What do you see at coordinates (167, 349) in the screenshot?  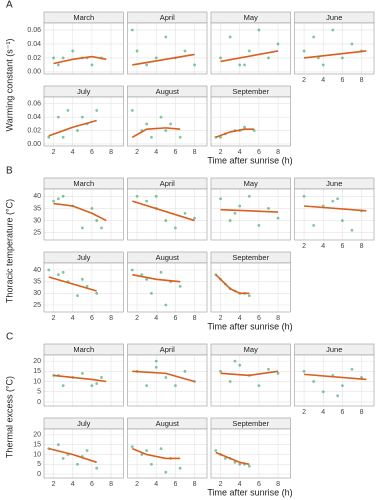 I see `facet-title: April` at bounding box center [167, 349].